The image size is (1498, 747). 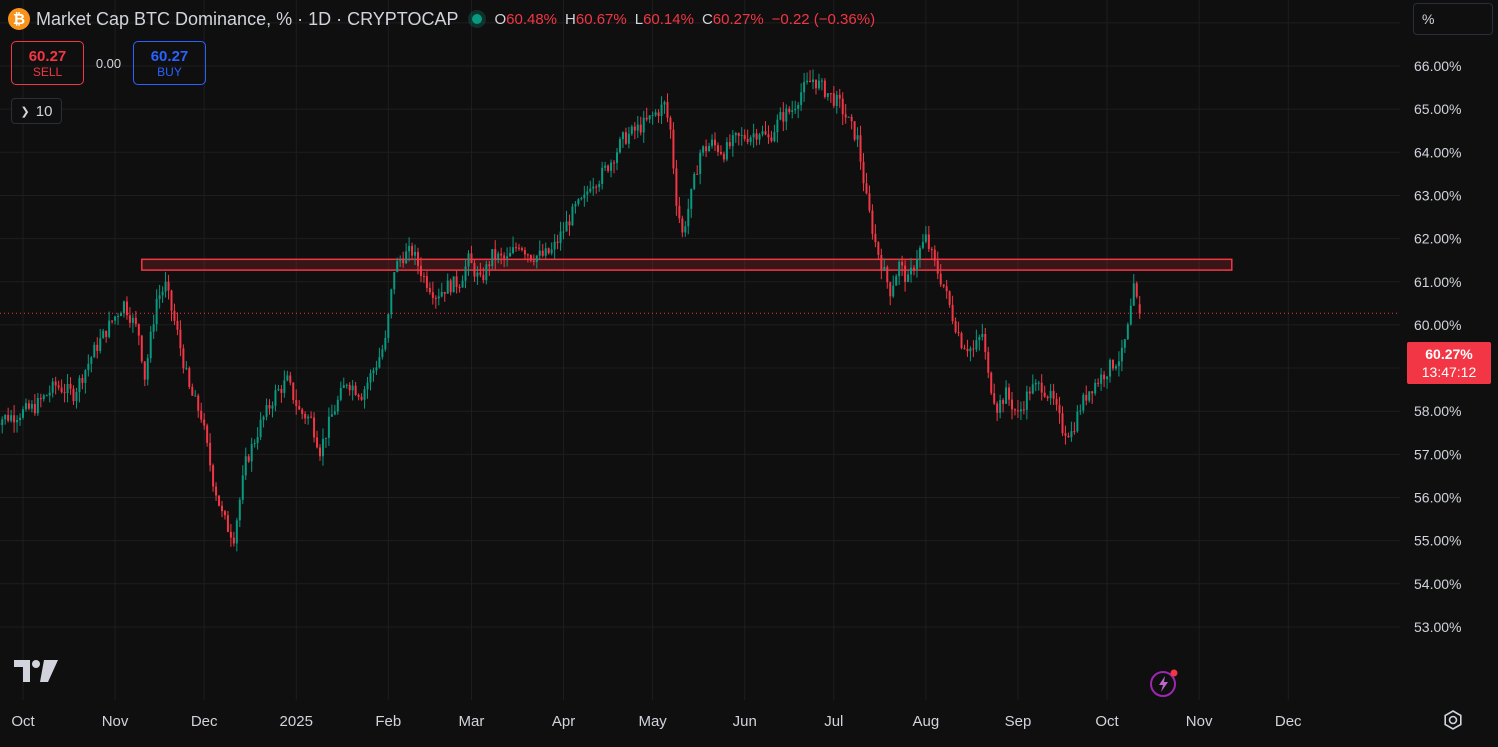 I want to click on y-tick-label: 65.00%, so click(x=1437, y=109).